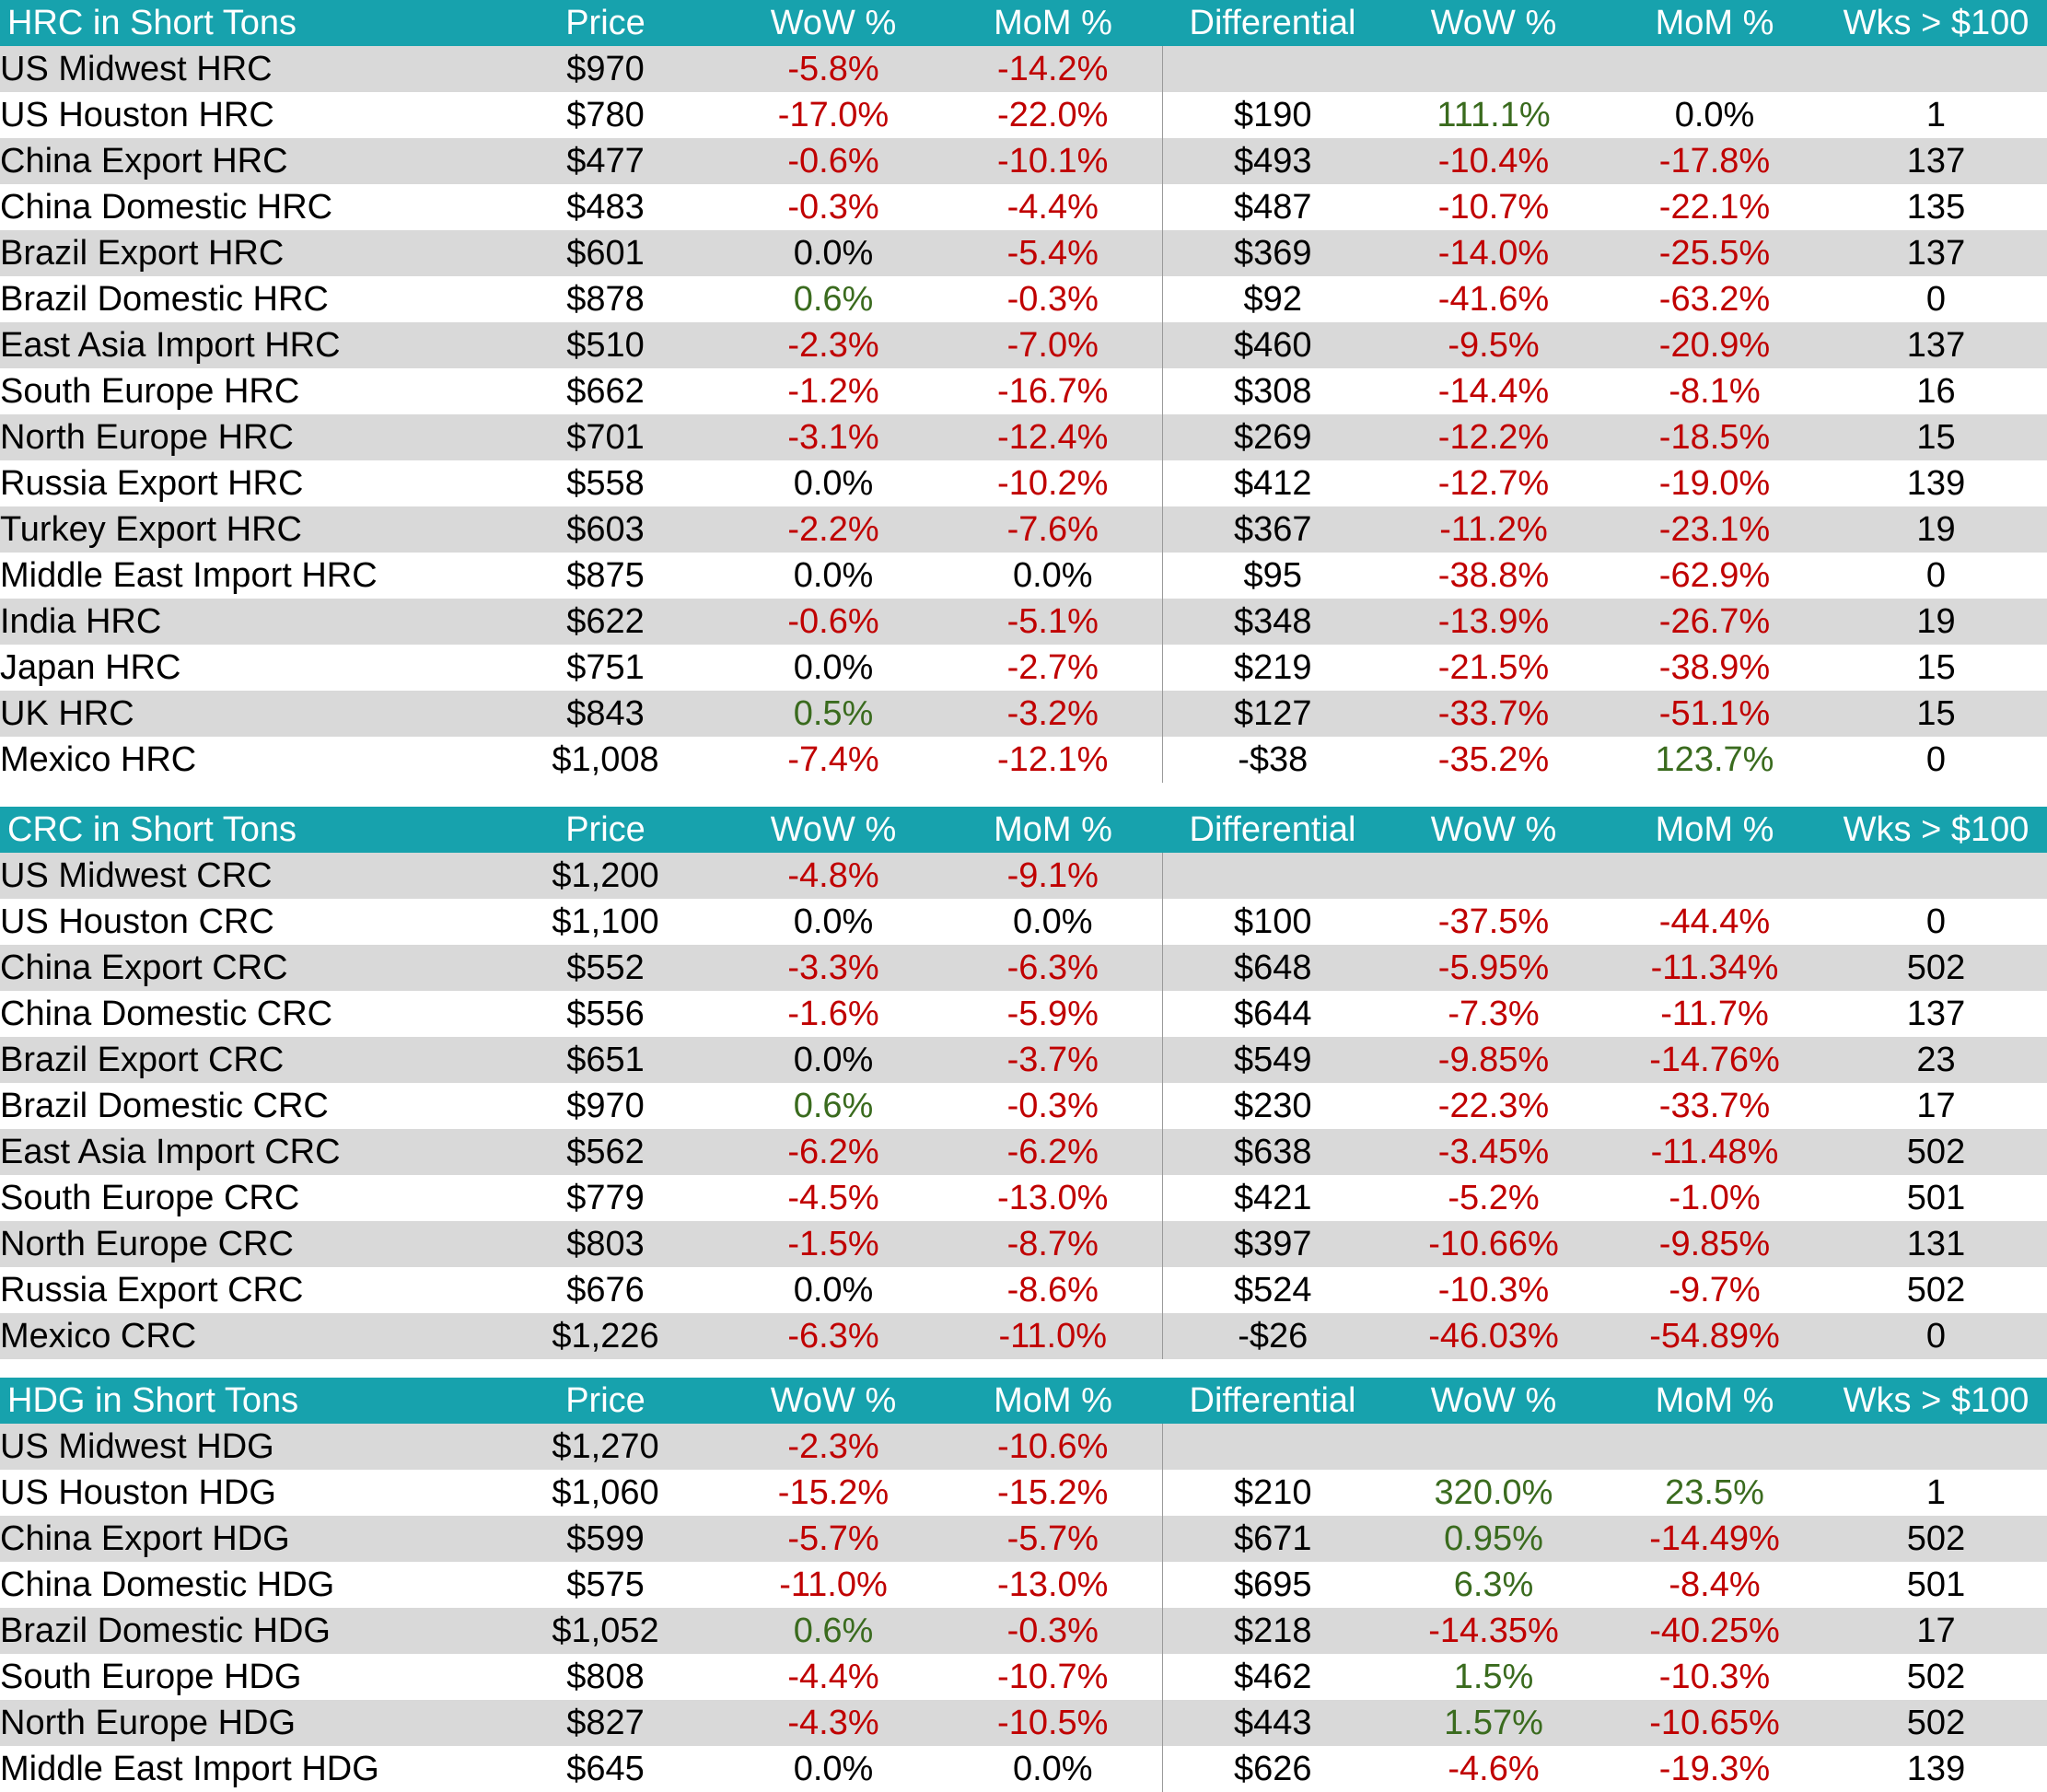 Image resolution: width=2047 pixels, height=1792 pixels. I want to click on cell-wow: -6.2%, so click(833, 1152).